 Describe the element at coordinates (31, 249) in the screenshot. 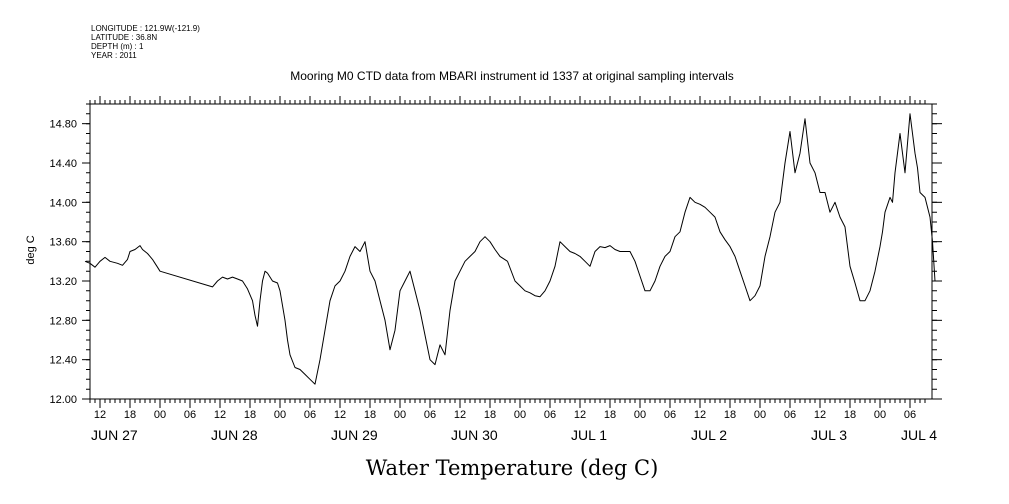

I see `y-axis-label: deg C` at that location.